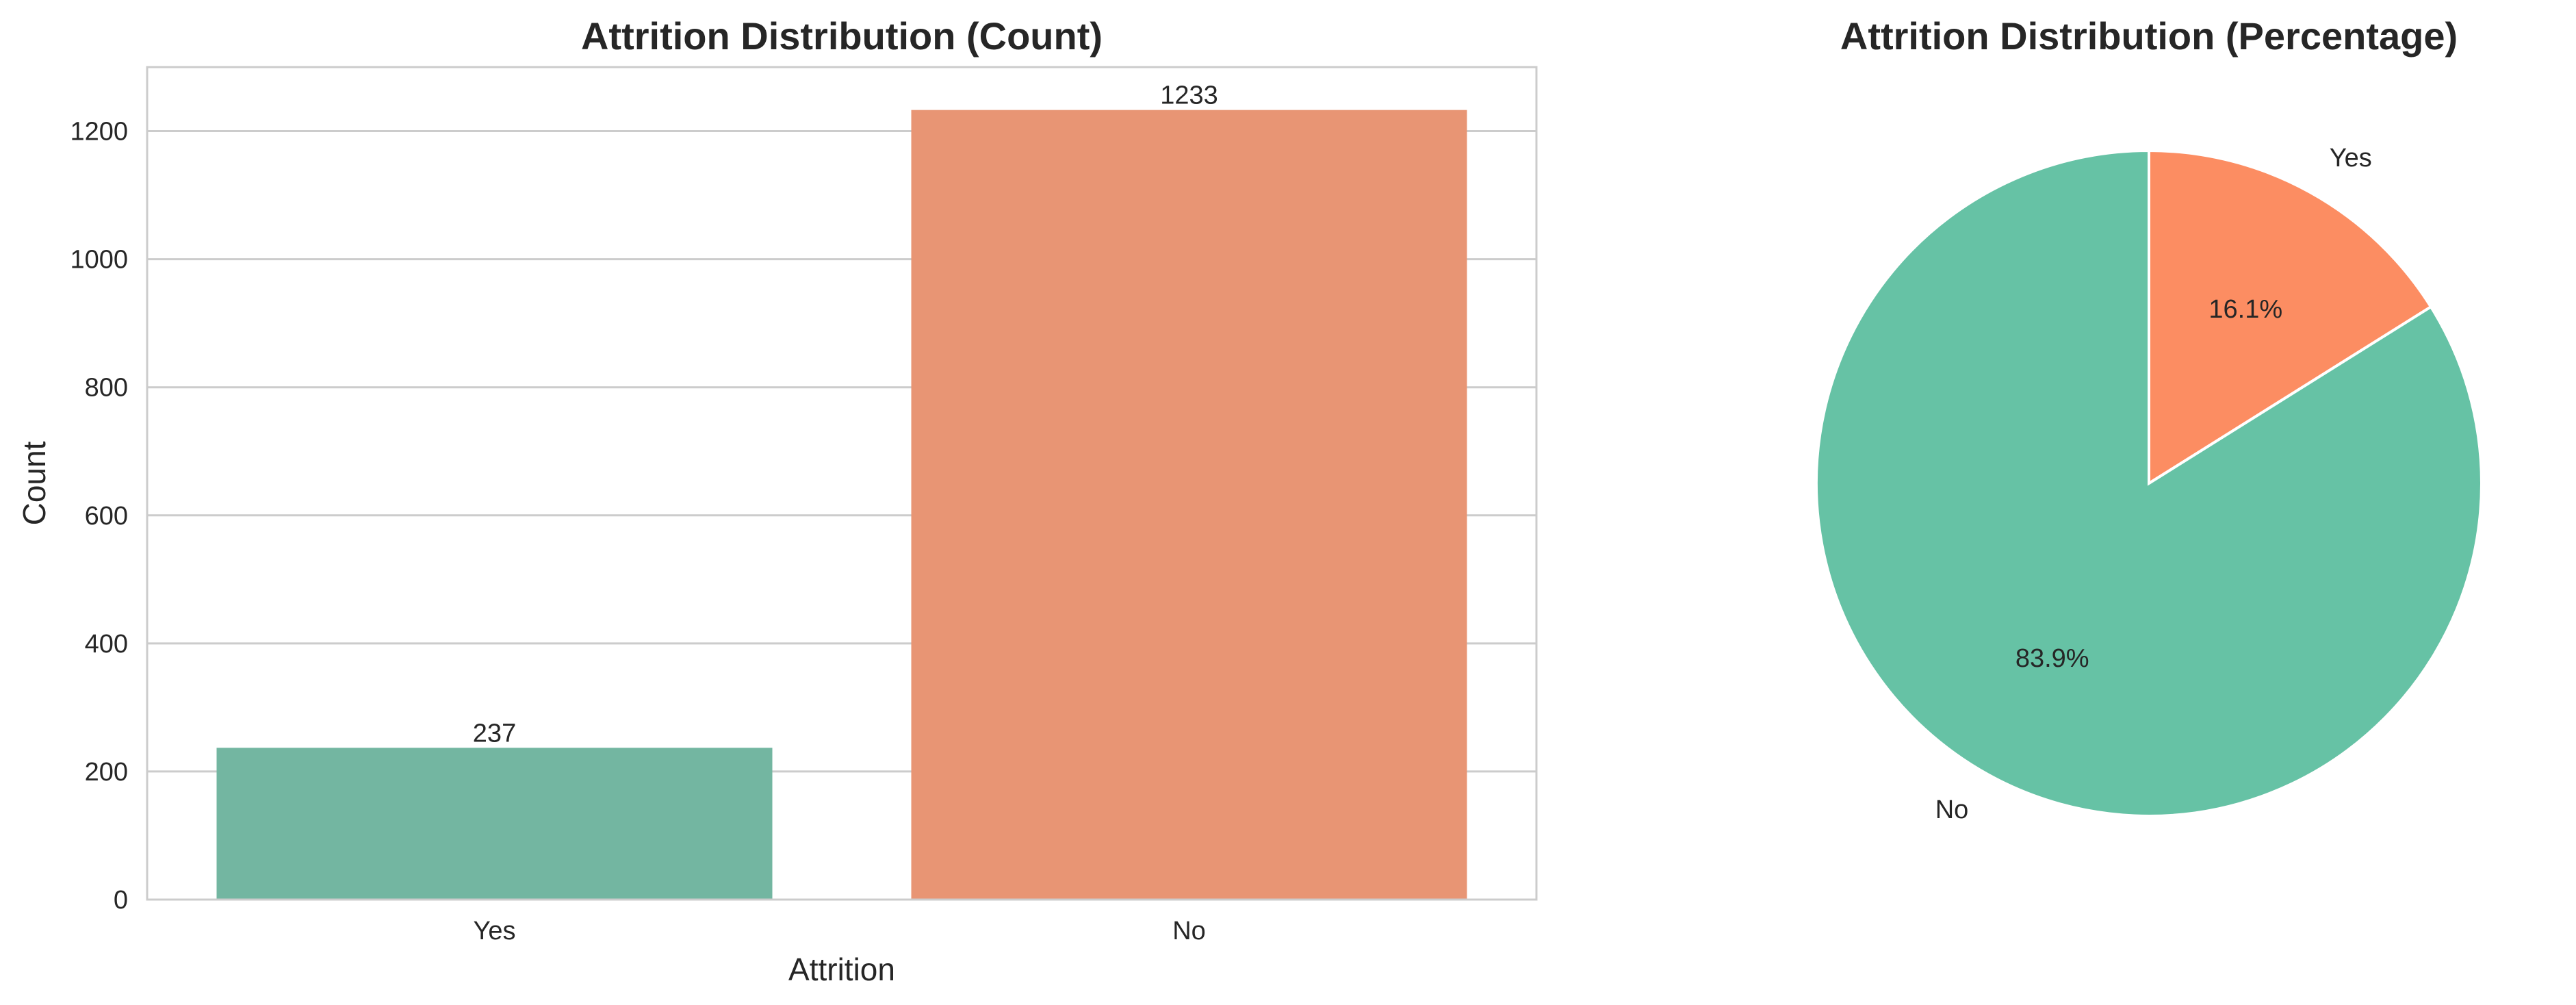  Describe the element at coordinates (842, 36) in the screenshot. I see `bar-chart-title: Attrition Distribution (Count)` at that location.